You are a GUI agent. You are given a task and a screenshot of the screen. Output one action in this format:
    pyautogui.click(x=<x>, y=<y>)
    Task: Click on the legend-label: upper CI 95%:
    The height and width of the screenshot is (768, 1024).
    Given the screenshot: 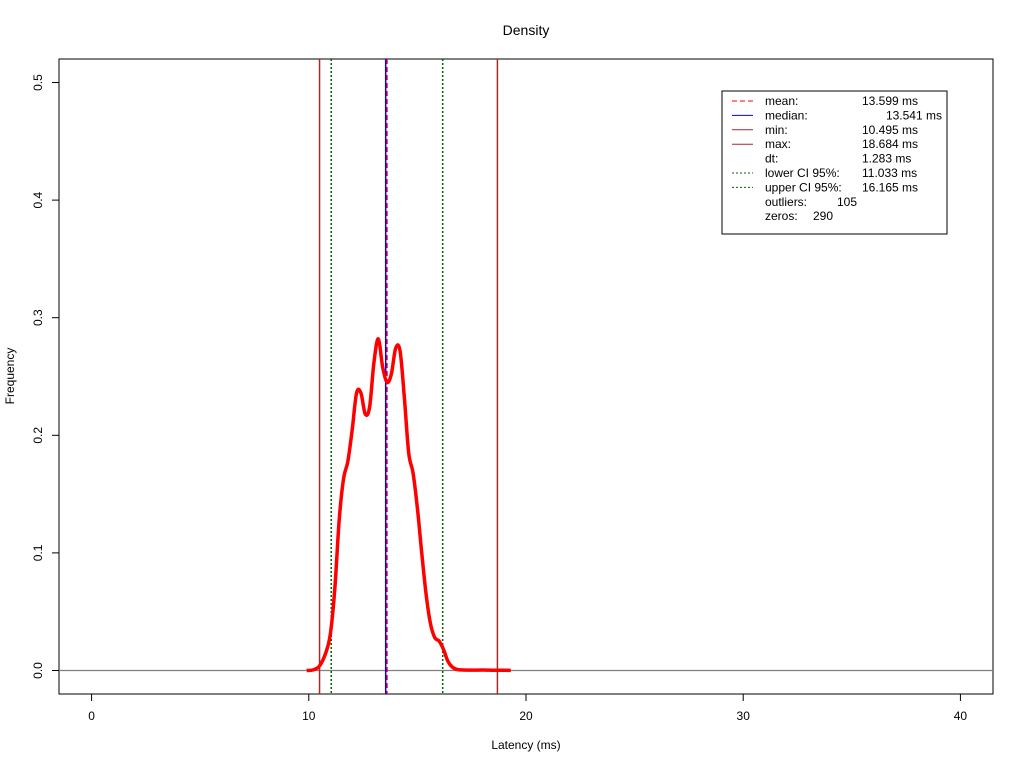 What is the action you would take?
    pyautogui.click(x=803, y=187)
    